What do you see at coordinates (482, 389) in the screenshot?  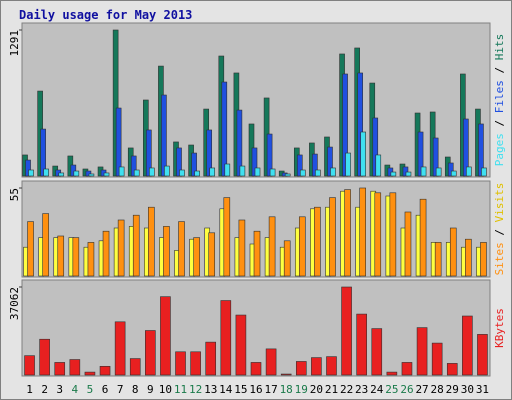 I see `x-tick-label: 31` at bounding box center [482, 389].